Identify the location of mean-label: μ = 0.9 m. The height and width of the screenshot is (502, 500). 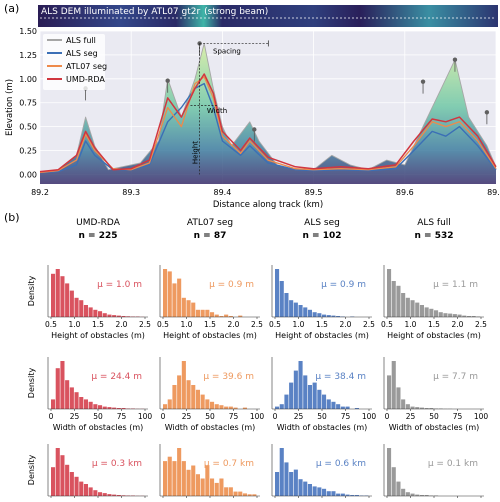
(343, 285).